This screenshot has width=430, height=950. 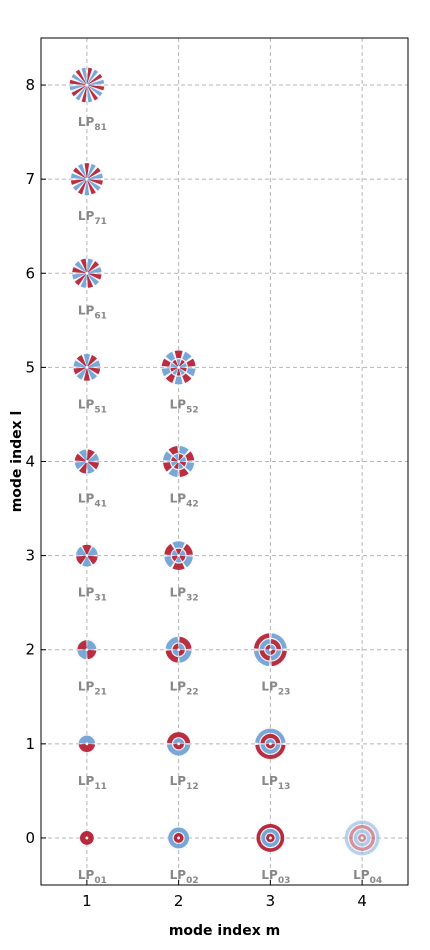 I want to click on mode-lp02, so click(x=178, y=837).